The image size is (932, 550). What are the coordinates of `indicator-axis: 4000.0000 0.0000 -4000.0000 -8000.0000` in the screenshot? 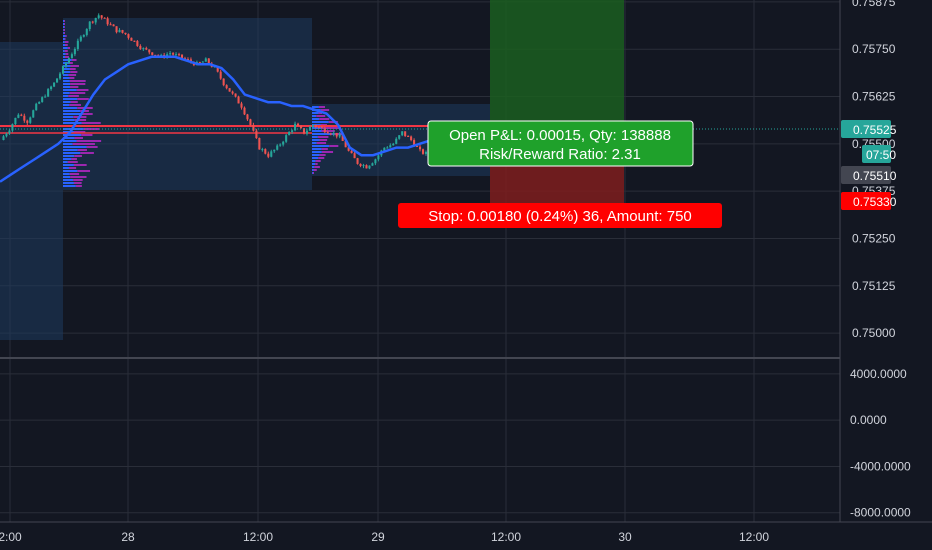 It's located at (880, 443).